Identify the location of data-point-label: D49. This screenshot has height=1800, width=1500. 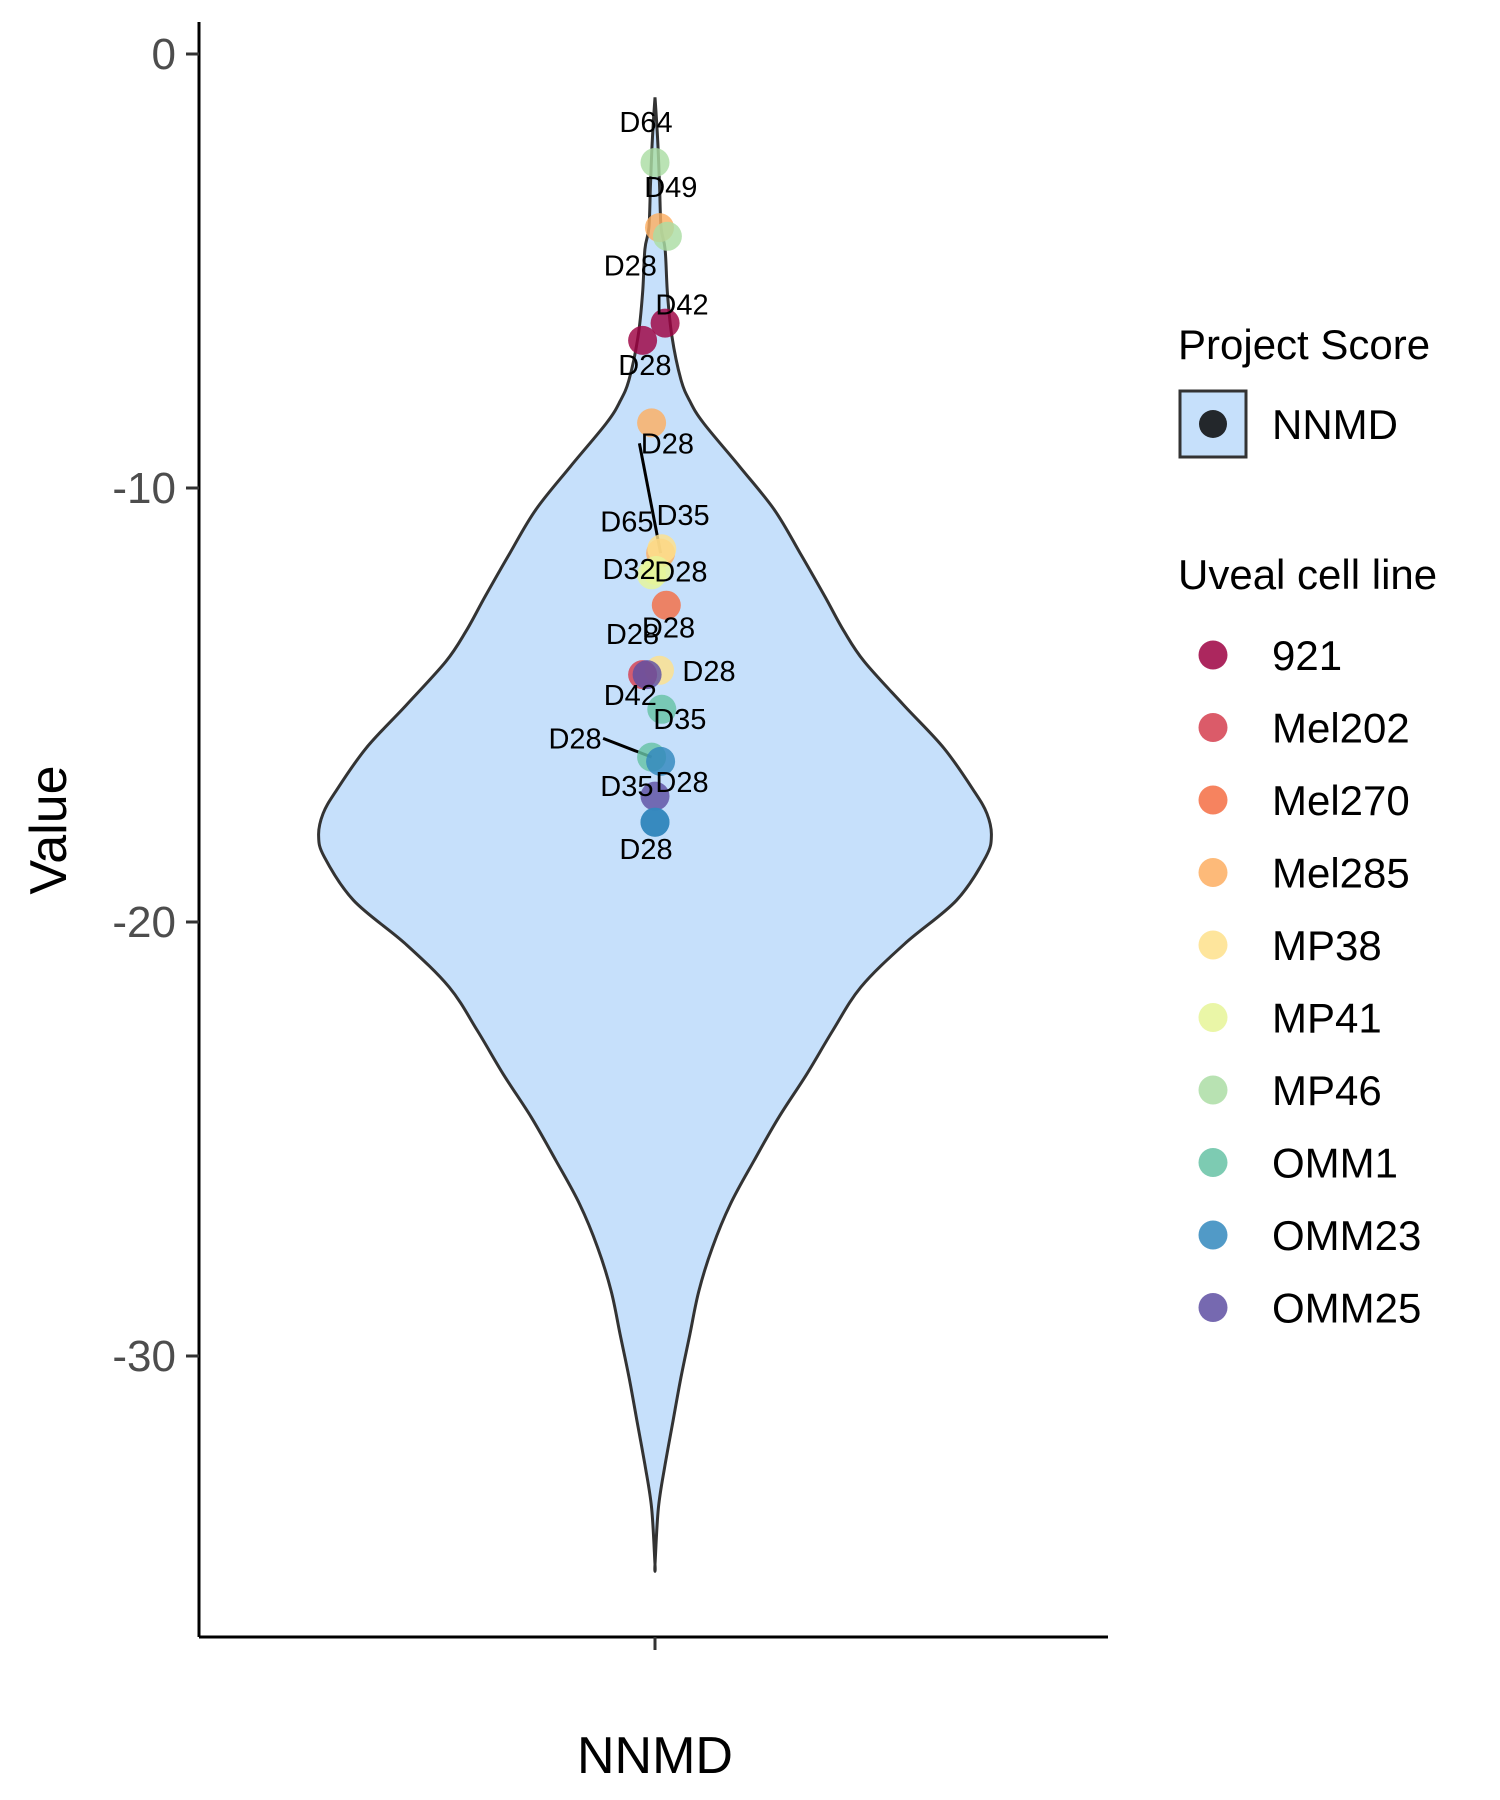
(670, 188).